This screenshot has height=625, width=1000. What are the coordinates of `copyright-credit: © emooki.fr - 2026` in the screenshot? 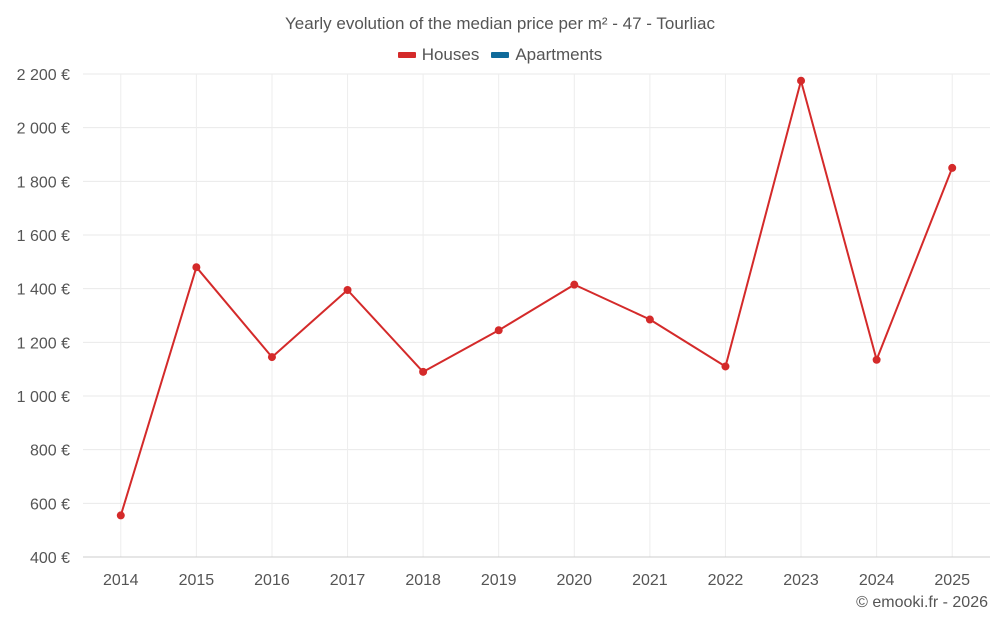 It's located at (922, 602).